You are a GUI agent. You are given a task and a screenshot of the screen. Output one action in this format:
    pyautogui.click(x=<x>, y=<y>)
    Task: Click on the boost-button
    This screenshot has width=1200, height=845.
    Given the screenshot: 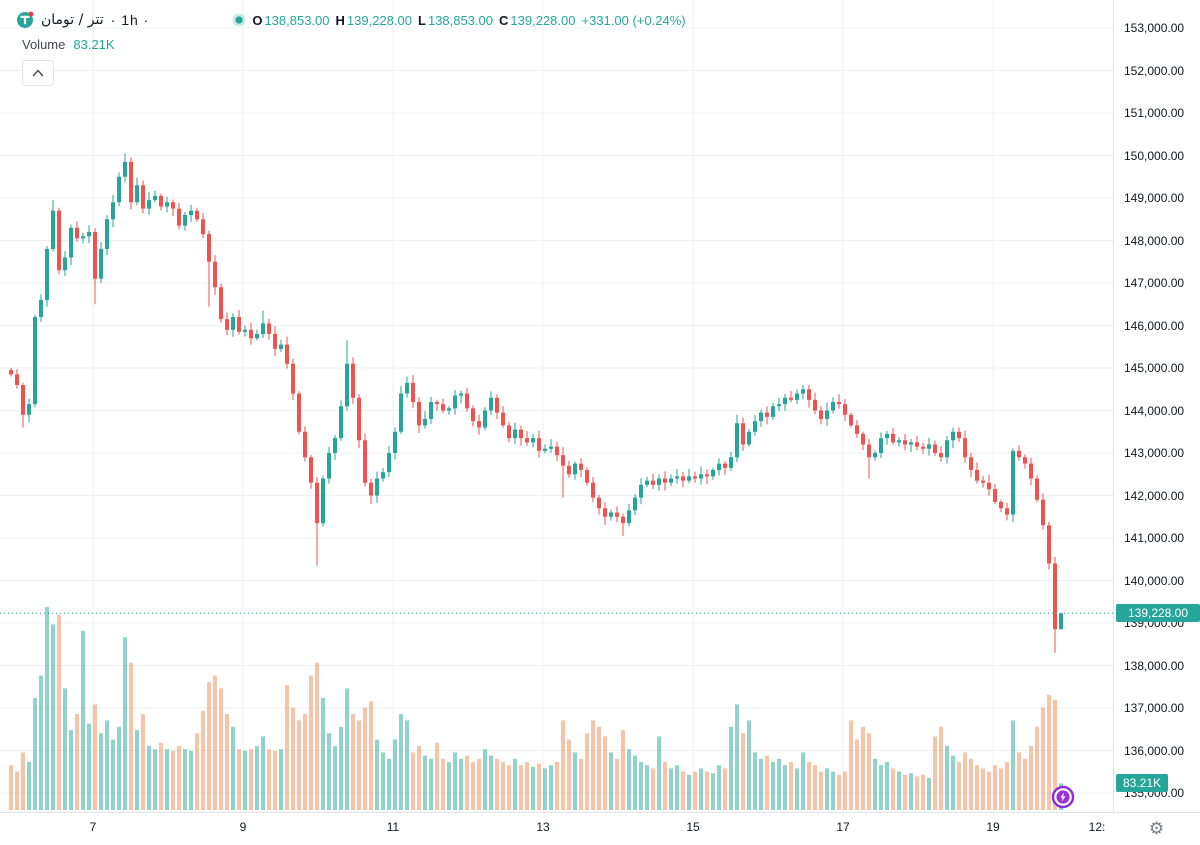 What is the action you would take?
    pyautogui.click(x=1063, y=797)
    